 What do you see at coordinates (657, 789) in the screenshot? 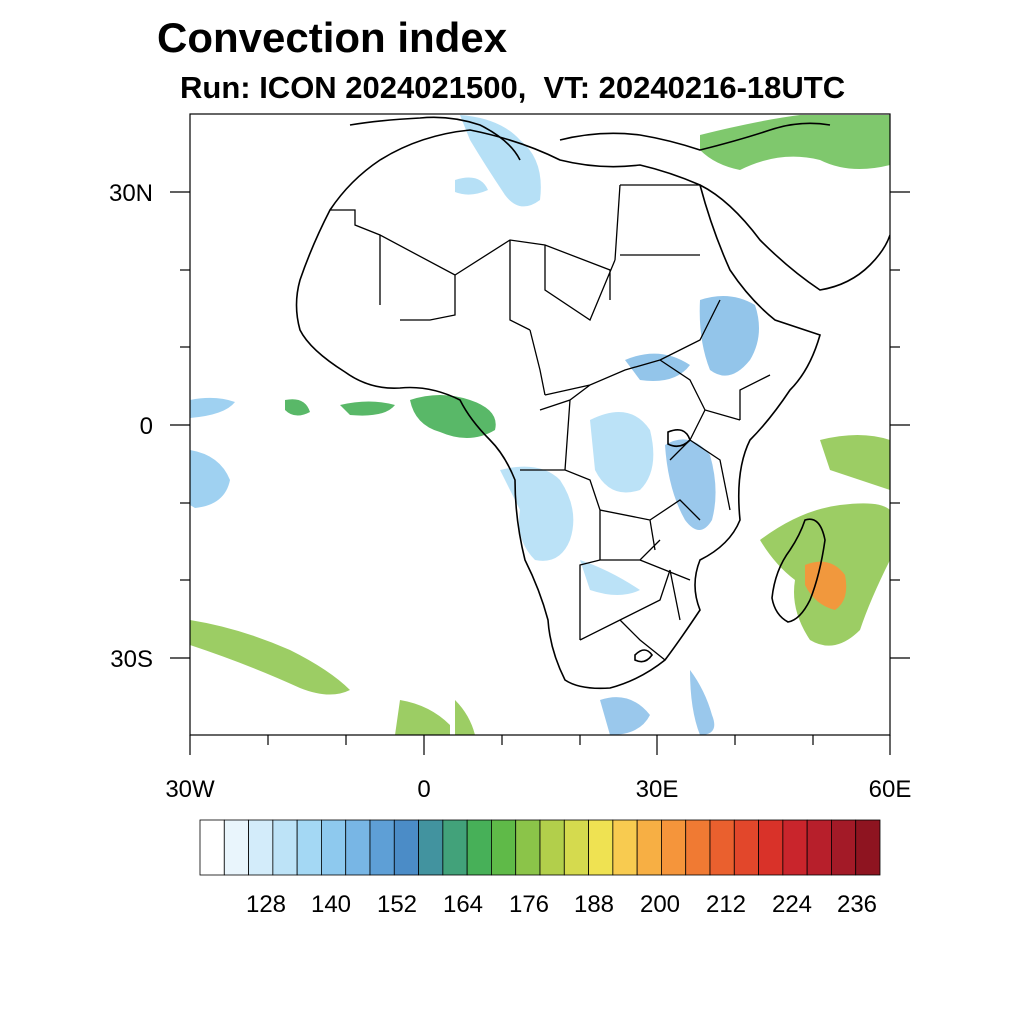
I see `lon-label-30e: 30E` at bounding box center [657, 789].